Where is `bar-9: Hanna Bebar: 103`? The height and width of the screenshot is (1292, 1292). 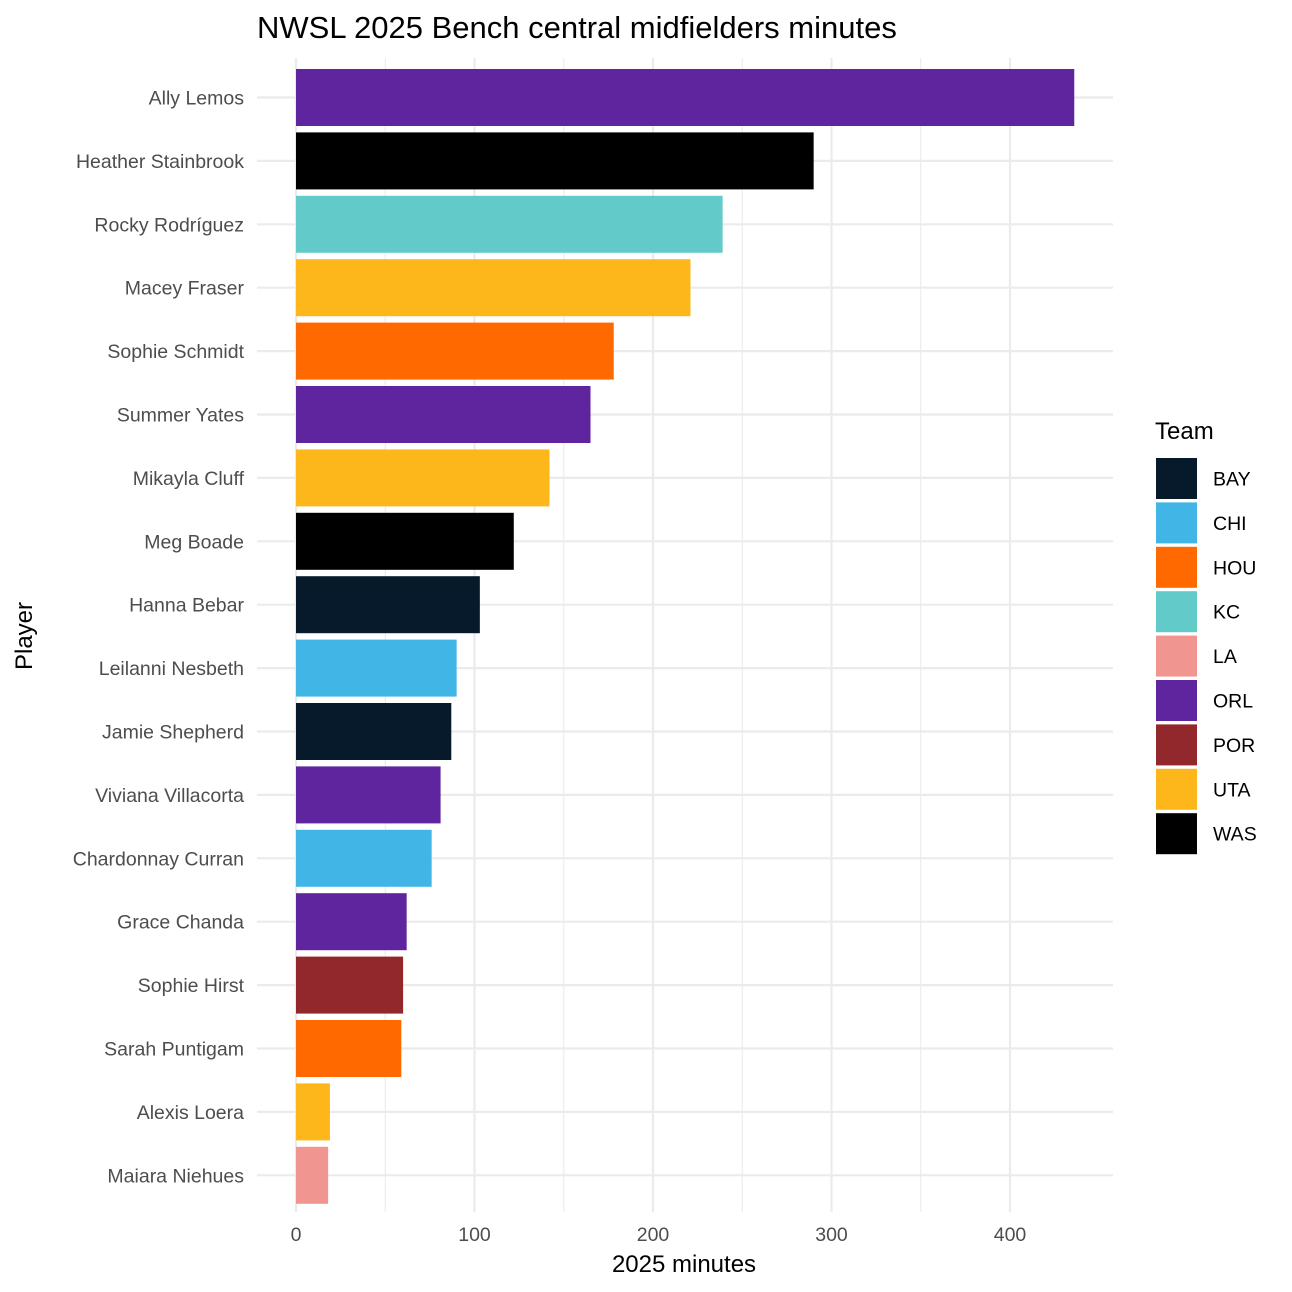 bar-9: Hanna Bebar: 103 is located at coordinates (388, 605).